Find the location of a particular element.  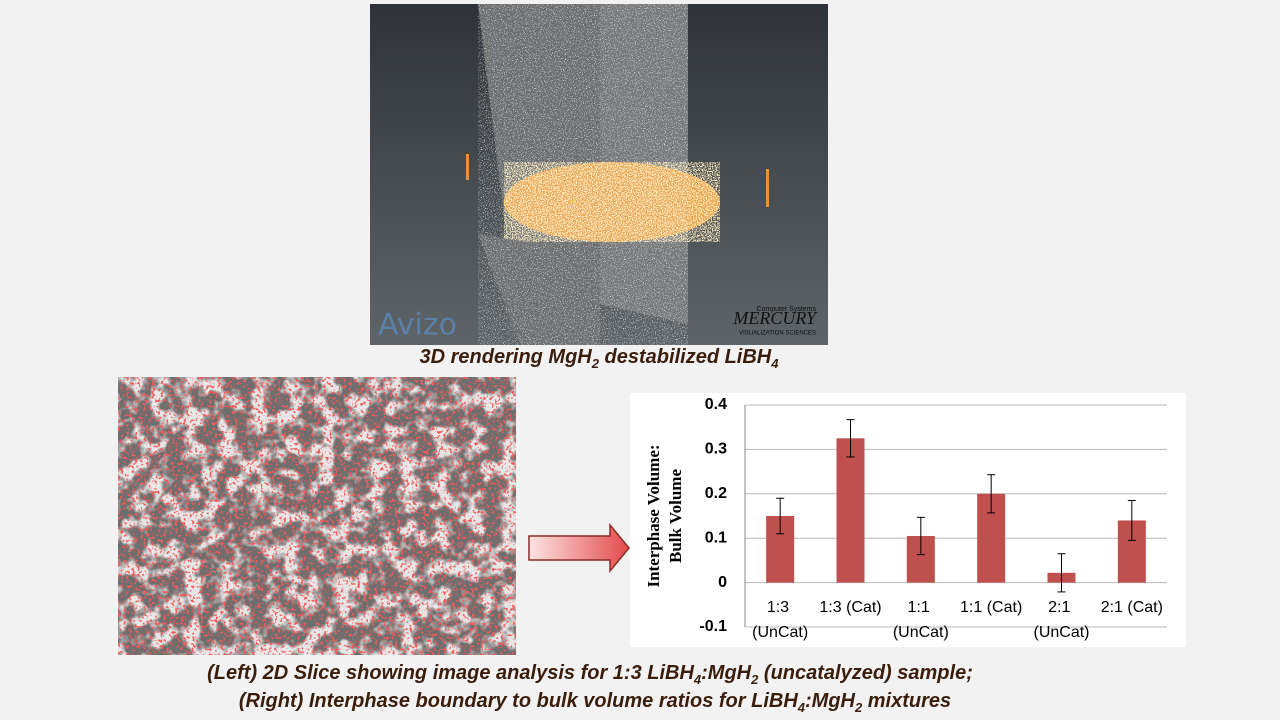

x-tick-label: 1:1 (Cat) is located at coordinates (991, 607).